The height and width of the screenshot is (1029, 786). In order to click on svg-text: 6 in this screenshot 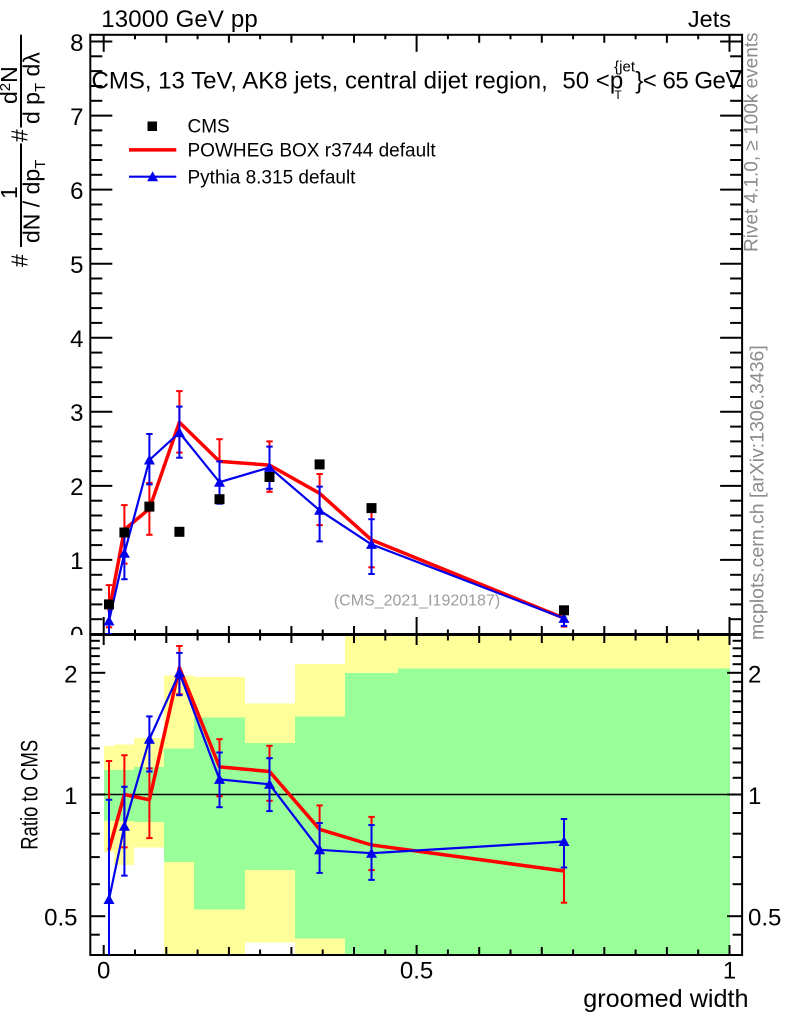, I will do `click(76, 191)`.